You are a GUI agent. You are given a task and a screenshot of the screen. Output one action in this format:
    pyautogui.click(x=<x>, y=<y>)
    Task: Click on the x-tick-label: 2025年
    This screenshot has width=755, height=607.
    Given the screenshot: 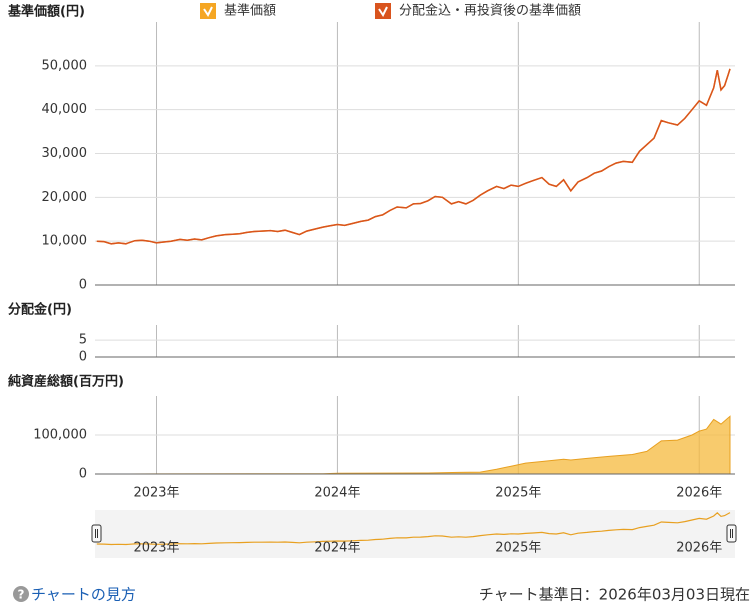 What is the action you would take?
    pyautogui.click(x=518, y=493)
    